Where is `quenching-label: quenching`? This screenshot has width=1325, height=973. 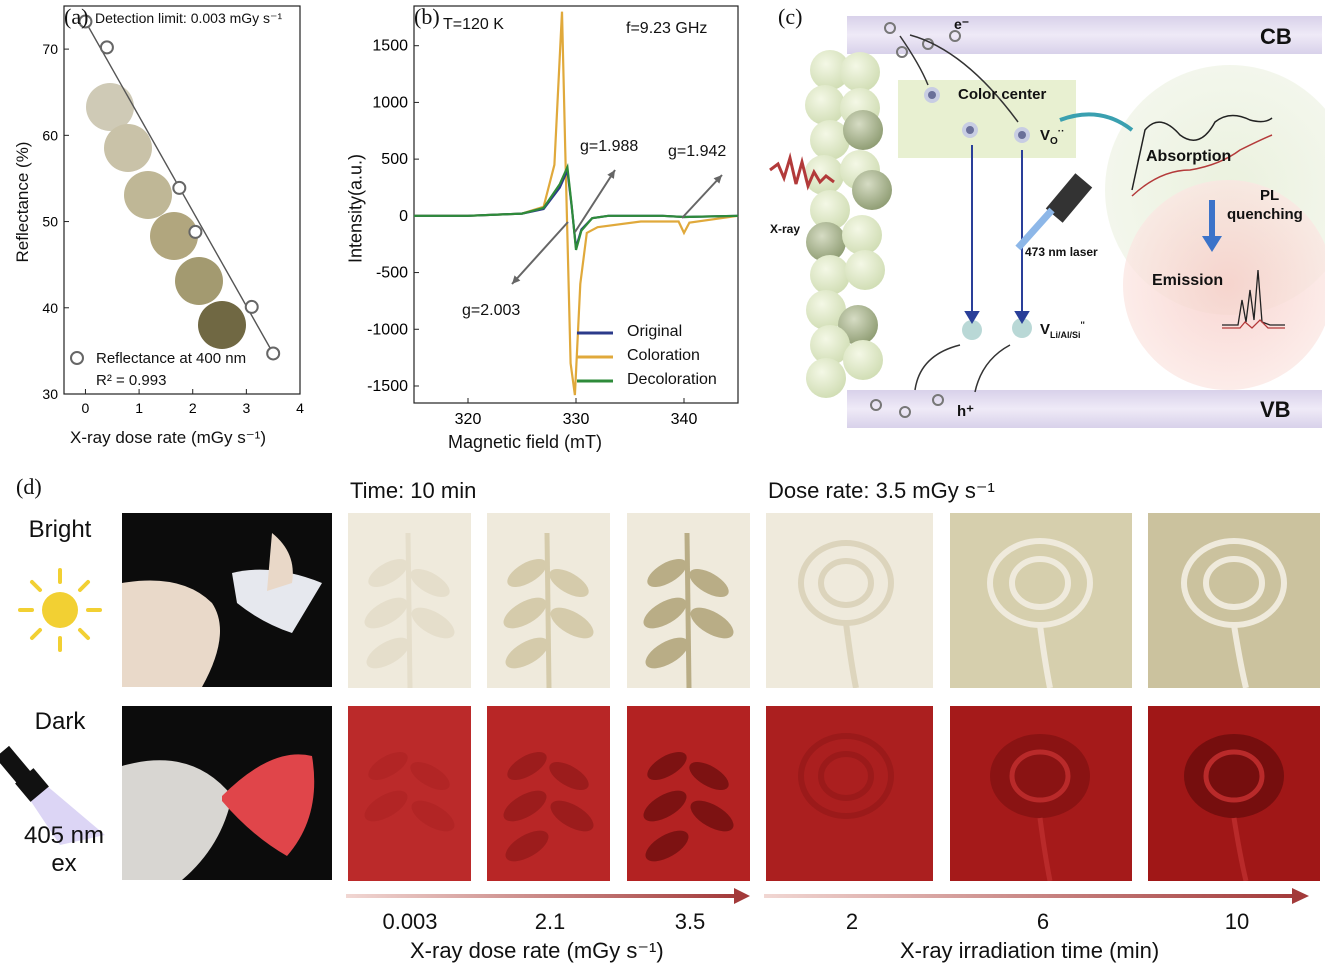
quenching-label: quenching is located at coordinates (1265, 214).